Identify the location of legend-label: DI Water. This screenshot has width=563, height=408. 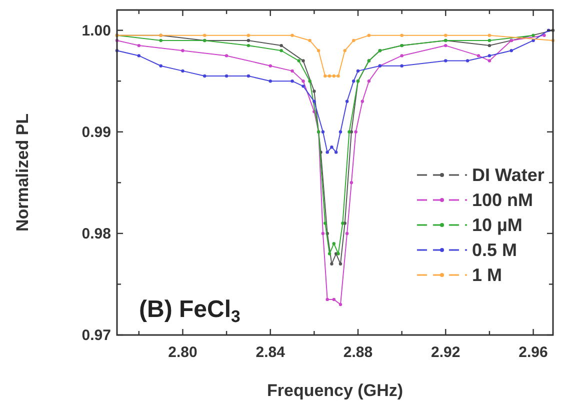
(508, 175).